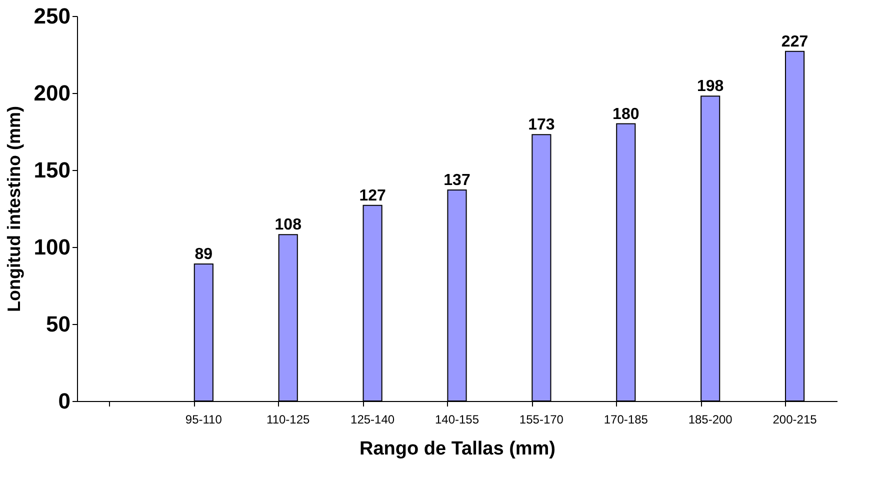 This screenshot has width=885, height=486. Describe the element at coordinates (794, 41) in the screenshot. I see `data-label: 227` at that location.